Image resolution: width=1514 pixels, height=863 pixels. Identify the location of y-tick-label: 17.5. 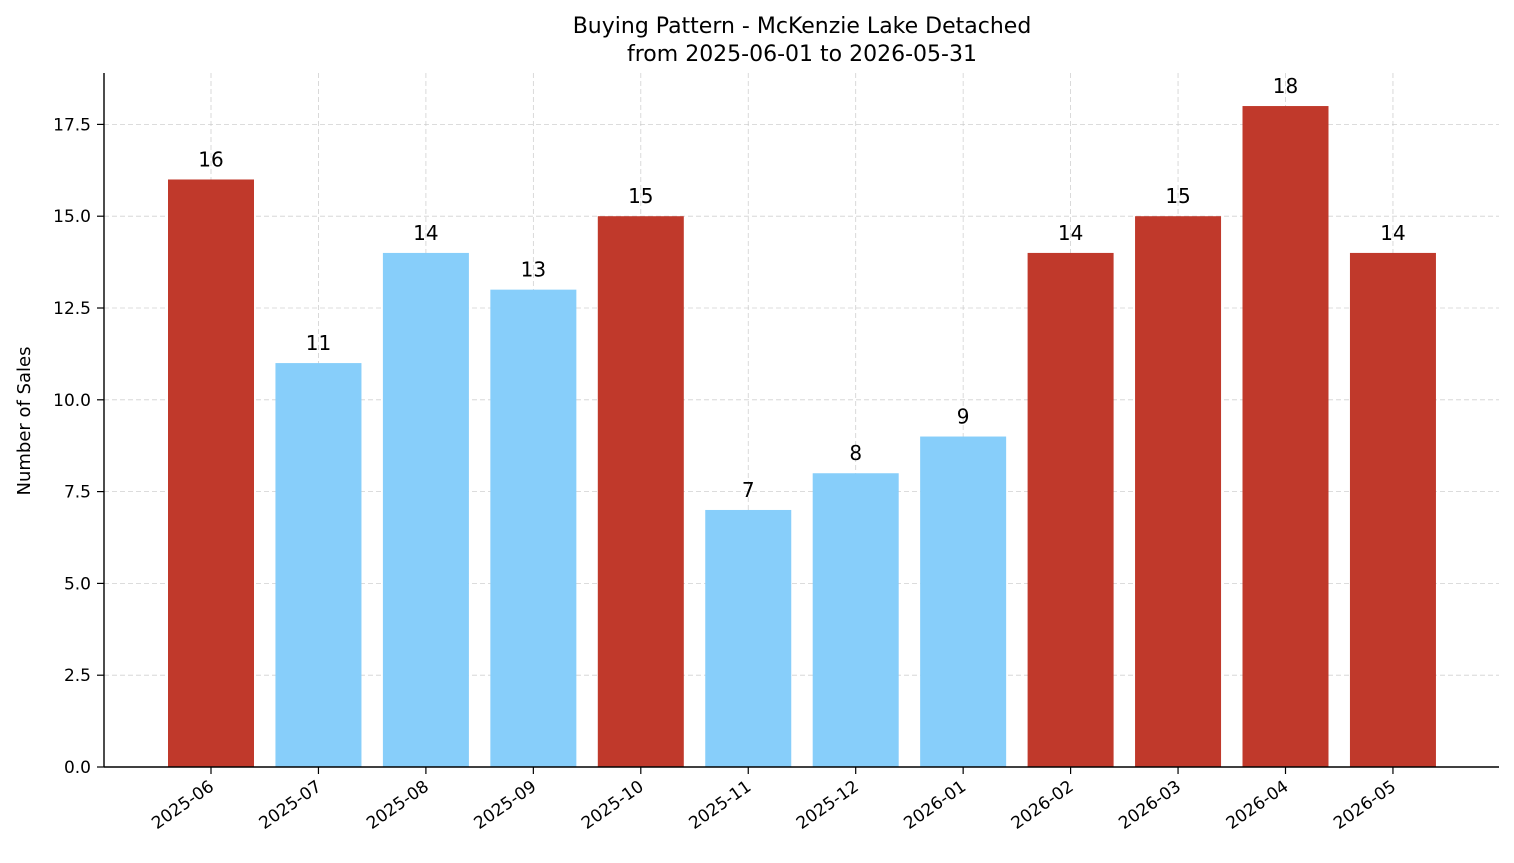
(72, 125).